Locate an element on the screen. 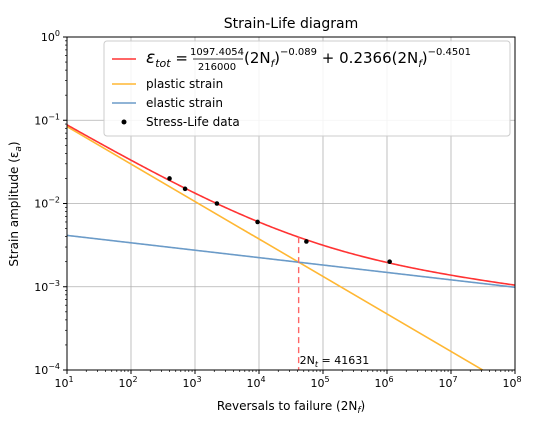 This screenshot has height=421, width=535. transition-layer: 2Nt = 41631 is located at coordinates (333, 303).